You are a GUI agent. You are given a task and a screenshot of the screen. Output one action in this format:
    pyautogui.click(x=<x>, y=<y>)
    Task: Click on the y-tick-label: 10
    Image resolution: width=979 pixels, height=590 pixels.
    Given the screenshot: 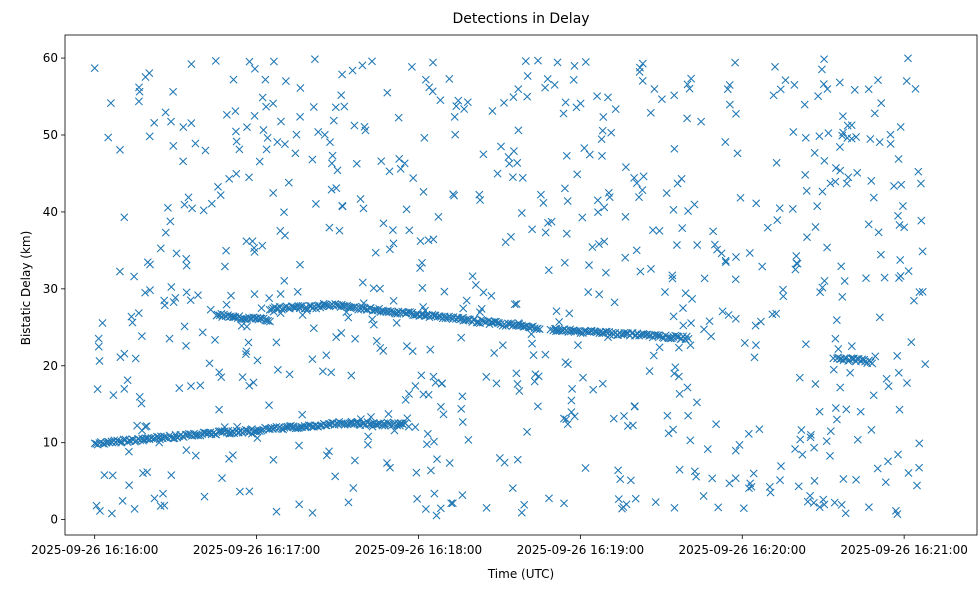 What is the action you would take?
    pyautogui.click(x=50, y=443)
    